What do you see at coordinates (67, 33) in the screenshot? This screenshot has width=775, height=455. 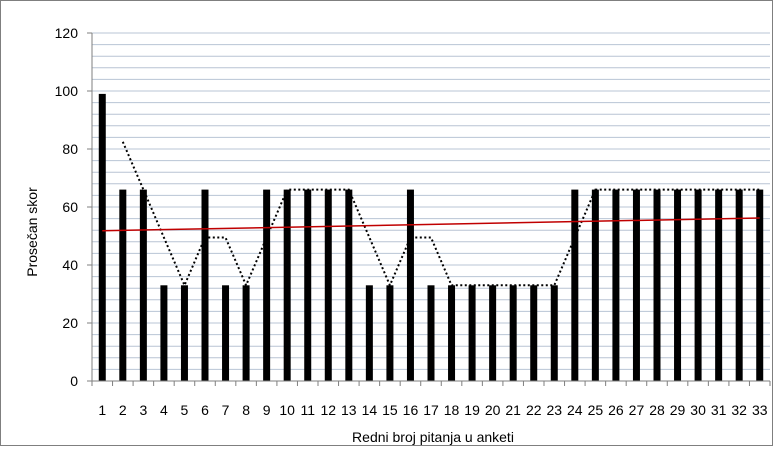 I see `y-tick-label: 120` at bounding box center [67, 33].